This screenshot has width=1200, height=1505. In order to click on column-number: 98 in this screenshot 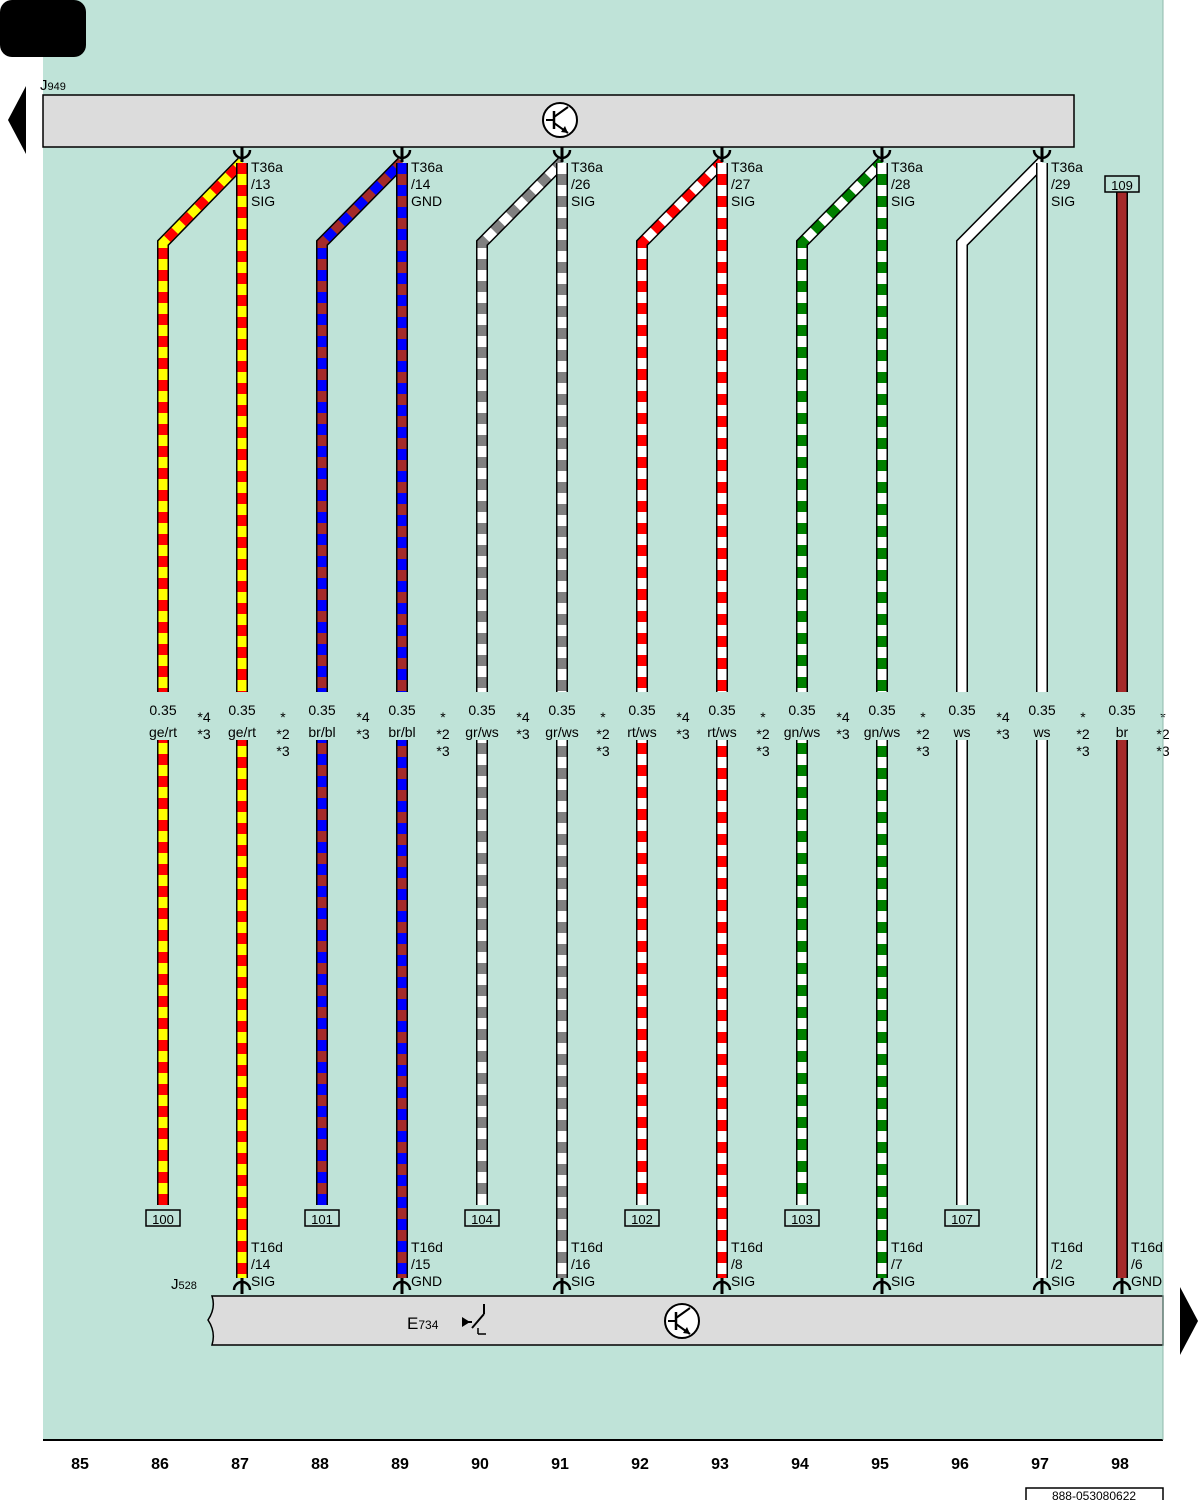, I will do `click(1120, 1464)`.